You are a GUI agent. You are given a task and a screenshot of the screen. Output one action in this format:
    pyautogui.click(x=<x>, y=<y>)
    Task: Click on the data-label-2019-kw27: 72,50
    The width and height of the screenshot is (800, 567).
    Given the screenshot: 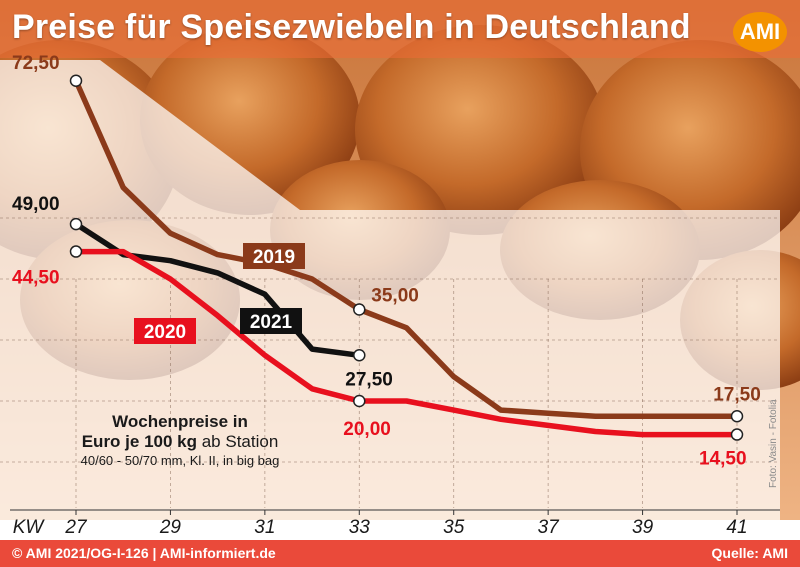 What is the action you would take?
    pyautogui.click(x=36, y=63)
    